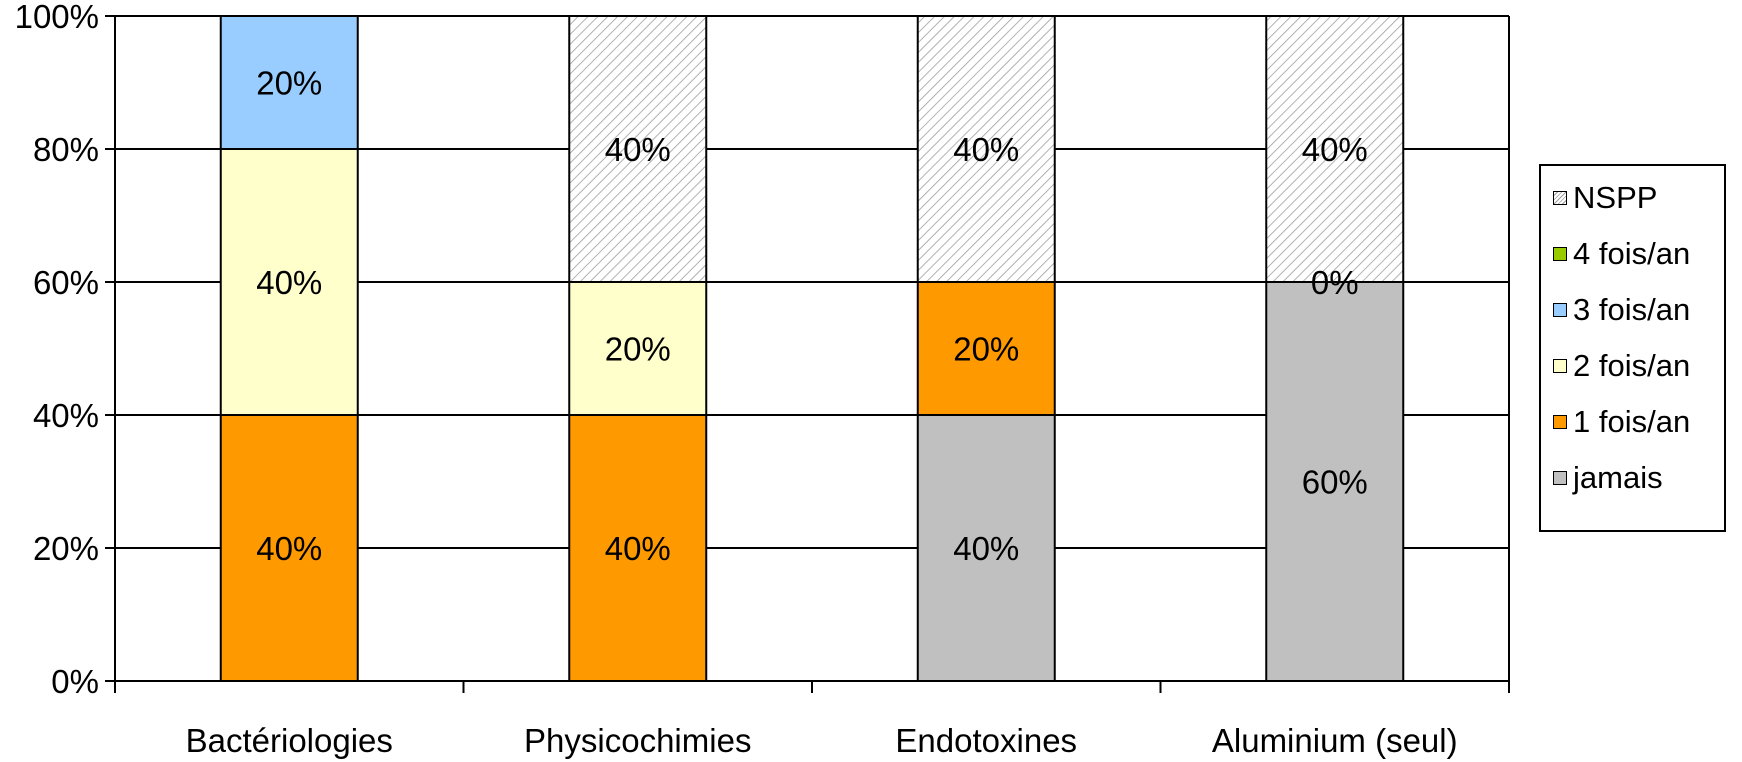 The width and height of the screenshot is (1742, 762). What do you see at coordinates (66, 415) in the screenshot?
I see `y-tick-label: 40%` at bounding box center [66, 415].